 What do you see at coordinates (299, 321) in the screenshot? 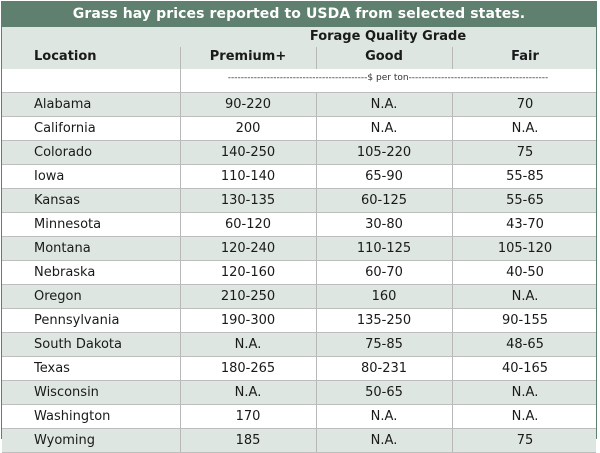
I see `table-row: Pennsylvania 190-300 135-250 90-155` at bounding box center [299, 321].